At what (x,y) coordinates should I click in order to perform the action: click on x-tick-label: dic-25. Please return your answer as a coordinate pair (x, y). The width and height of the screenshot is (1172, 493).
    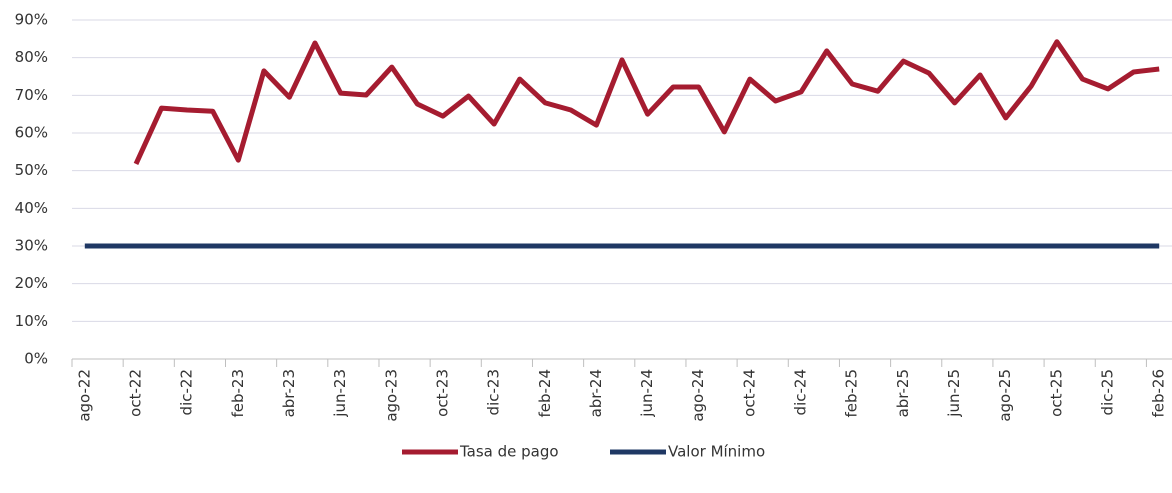
    Looking at the image, I should click on (1108, 392).